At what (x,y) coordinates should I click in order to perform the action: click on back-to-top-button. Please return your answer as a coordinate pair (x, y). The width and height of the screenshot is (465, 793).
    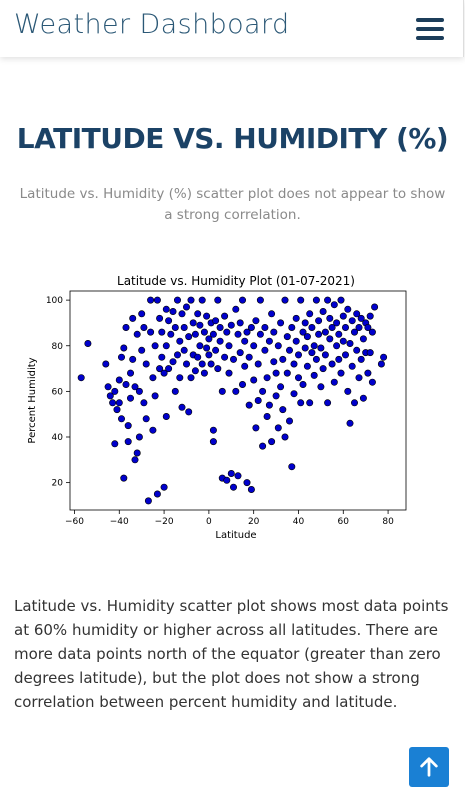
    Looking at the image, I should click on (429, 767).